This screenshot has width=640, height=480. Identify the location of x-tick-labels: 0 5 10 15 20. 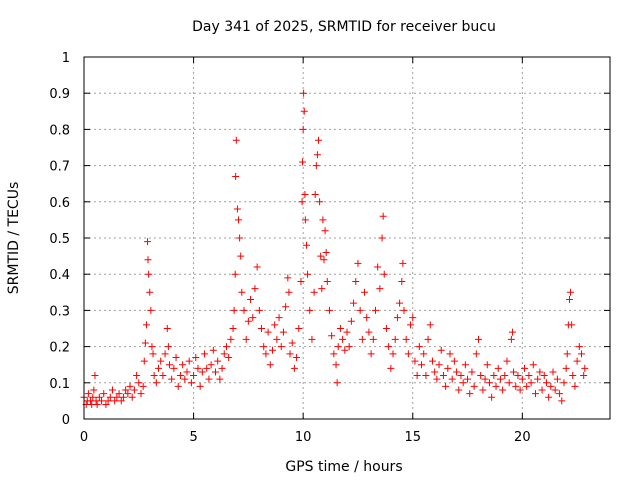
(305, 437).